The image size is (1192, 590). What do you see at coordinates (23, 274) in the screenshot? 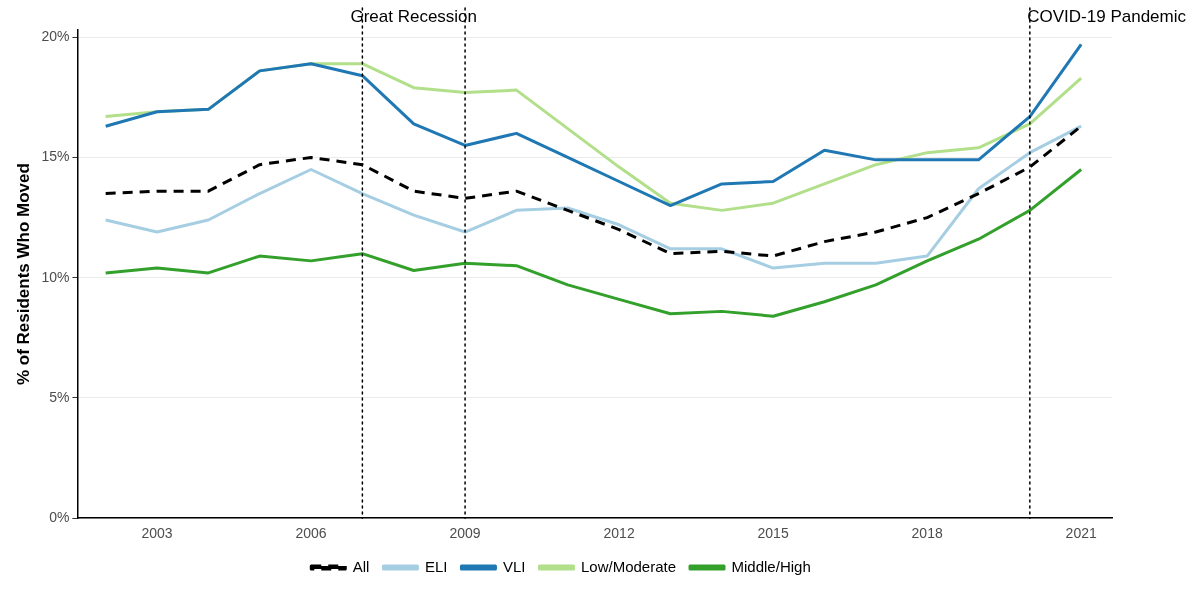
I see `y-axis-title: % of Residents Who Moved` at bounding box center [23, 274].